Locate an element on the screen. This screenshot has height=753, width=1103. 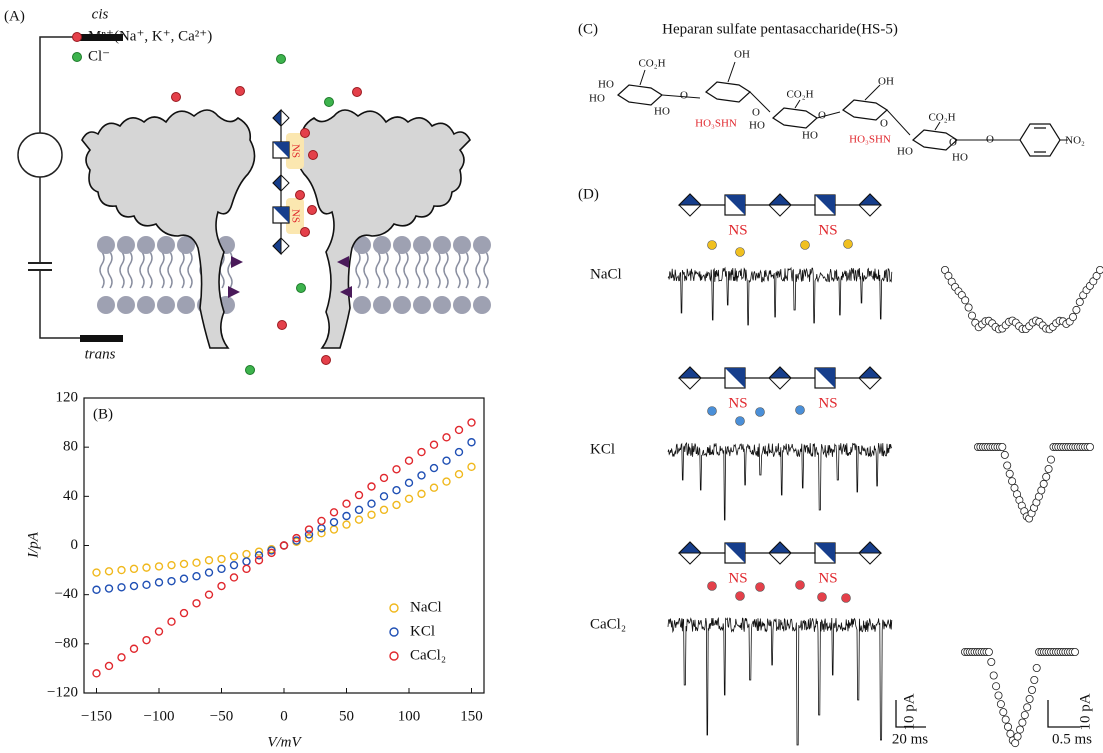
y-tick-label: 0 is located at coordinates (75, 545).